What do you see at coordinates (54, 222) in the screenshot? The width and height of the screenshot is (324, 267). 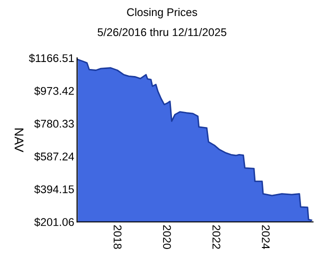 I see `y-tick-label: $201.06` at bounding box center [54, 222].